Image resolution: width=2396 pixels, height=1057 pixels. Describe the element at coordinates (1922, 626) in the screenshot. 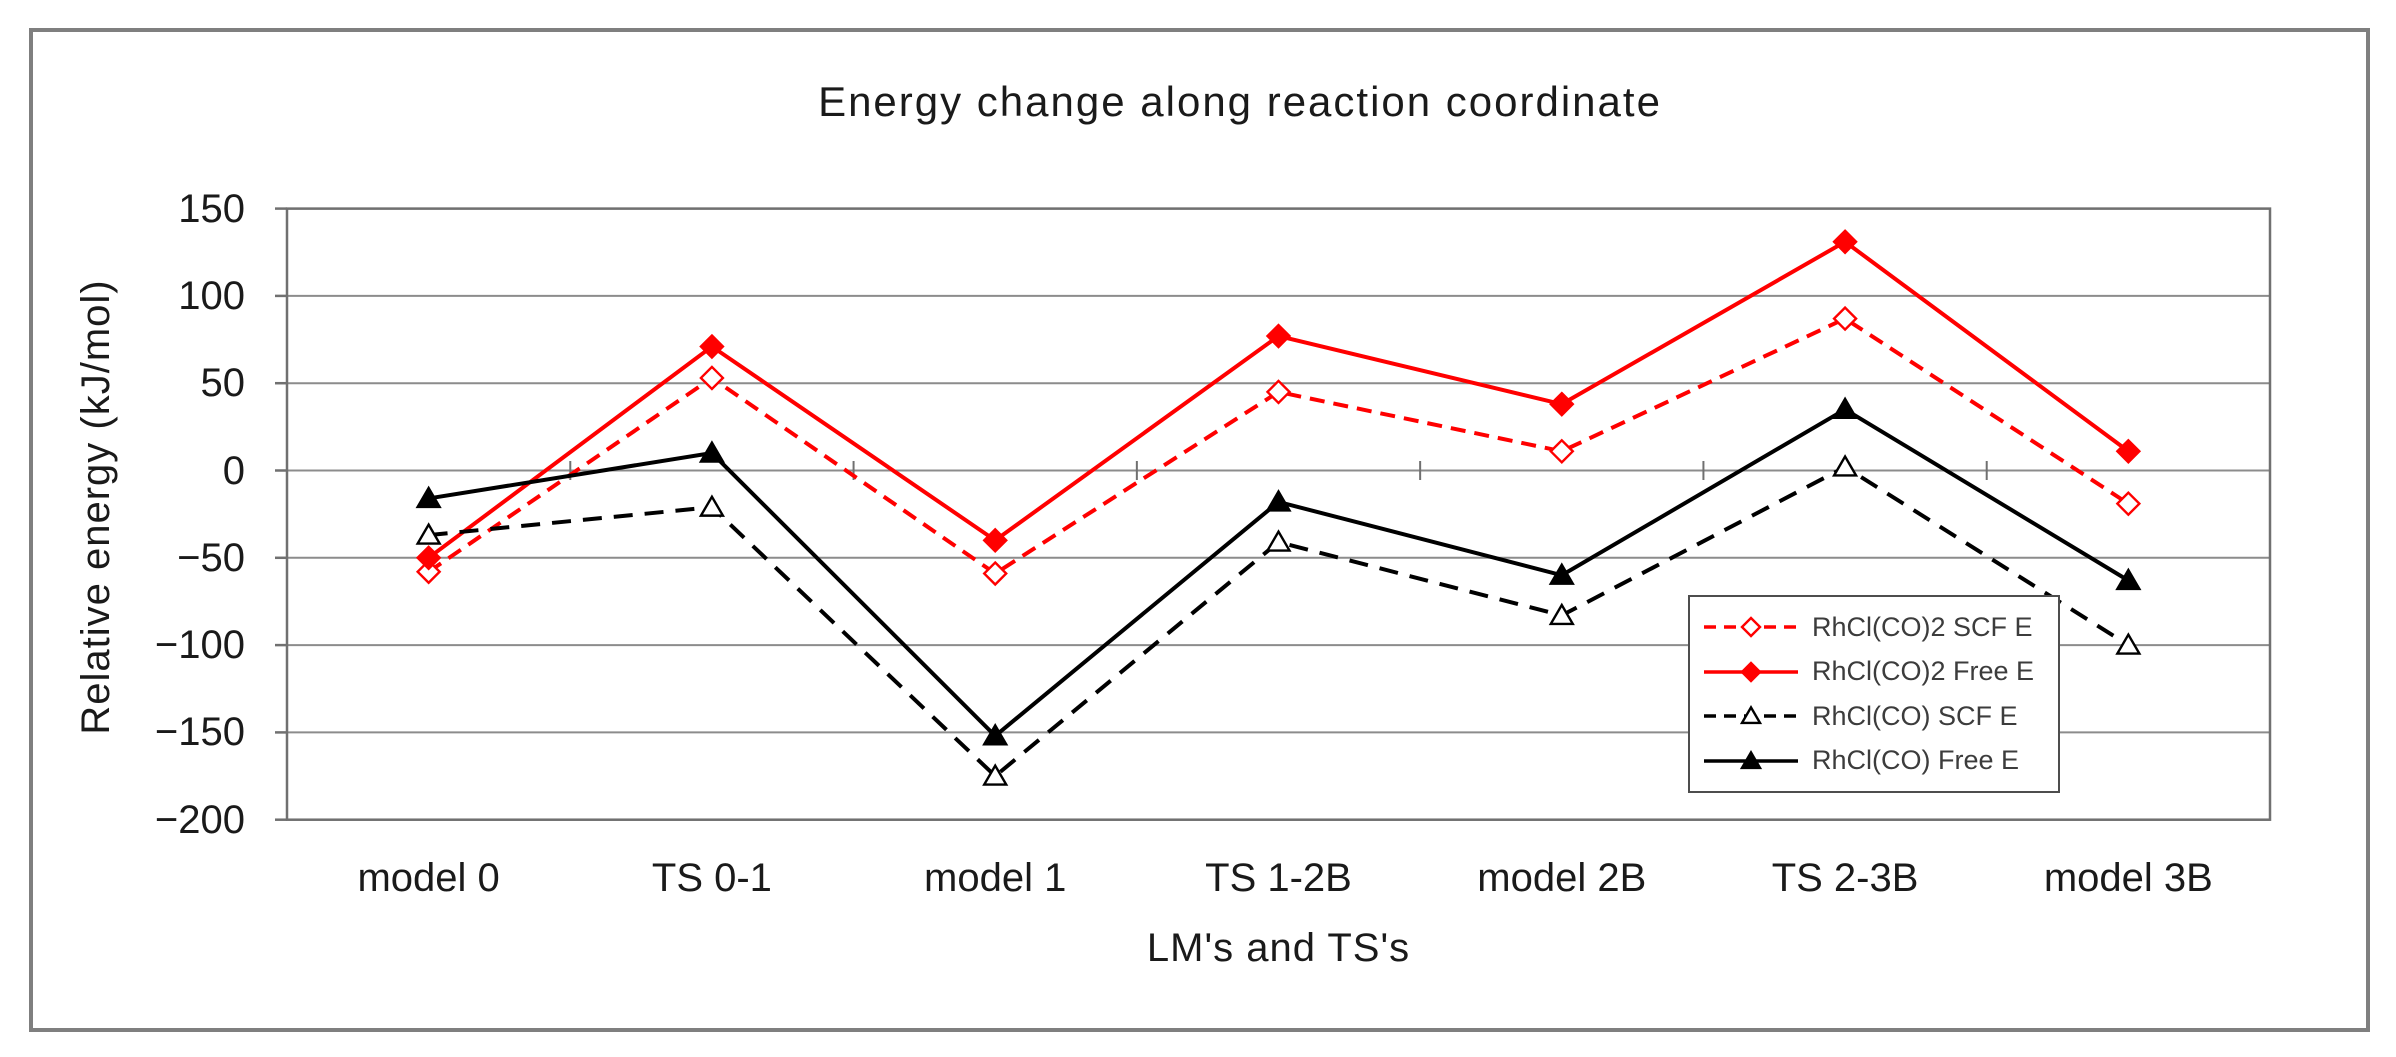

I see `legend-label: RhCl(CO)2 SCF E` at that location.